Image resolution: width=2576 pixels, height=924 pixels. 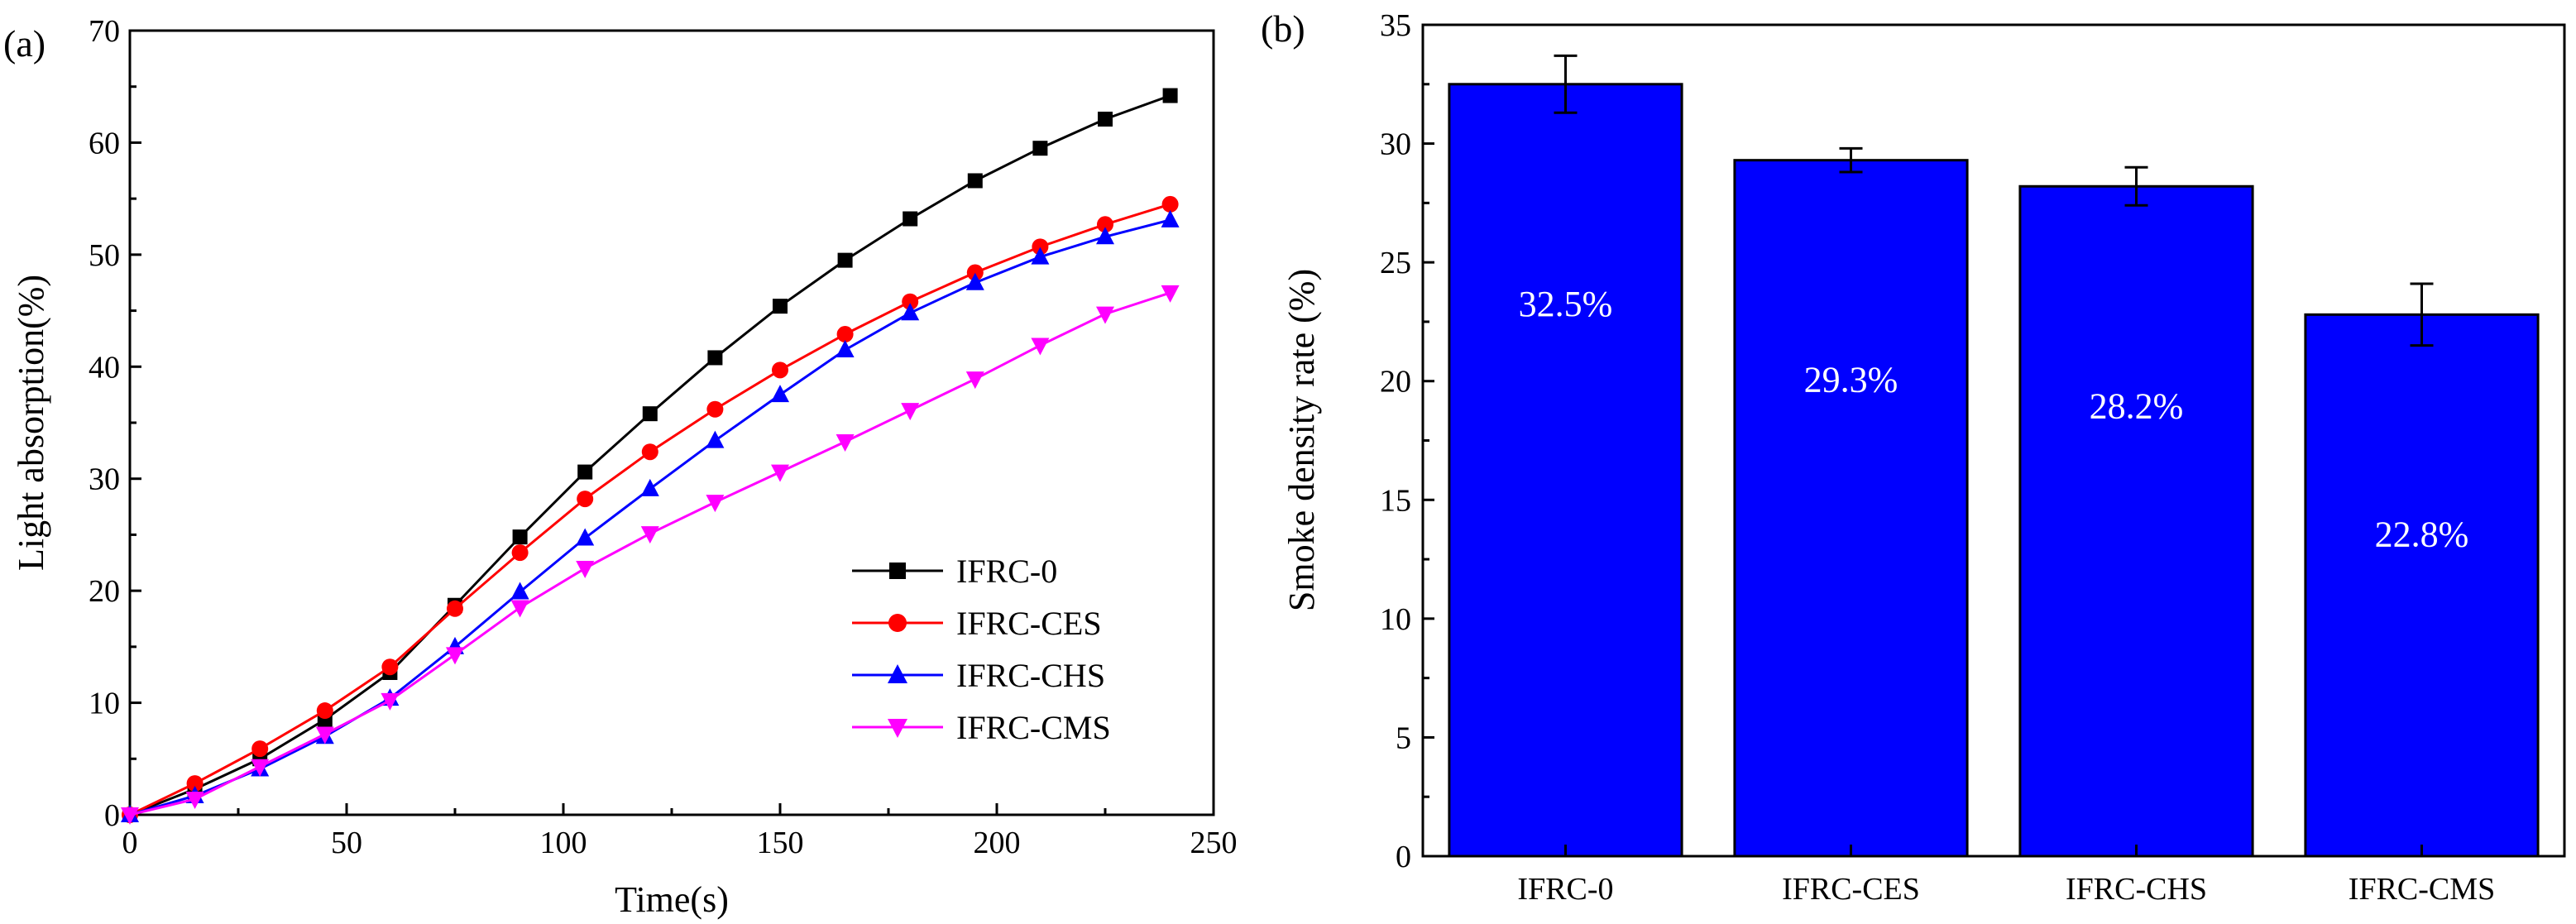 What do you see at coordinates (346, 843) in the screenshot?
I see `x-tick-label: 50` at bounding box center [346, 843].